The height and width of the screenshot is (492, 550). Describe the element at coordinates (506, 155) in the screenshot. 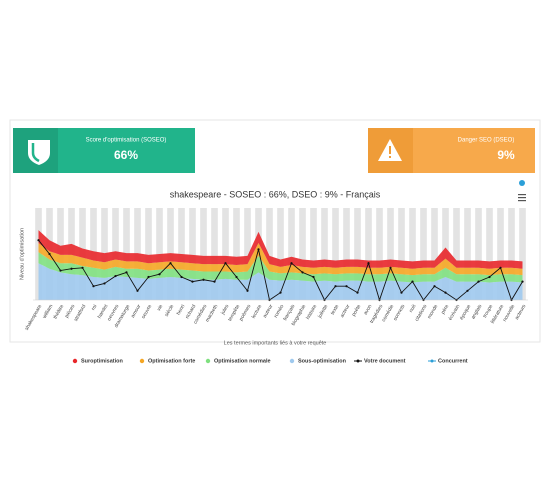

I see `card-value: 9%` at that location.